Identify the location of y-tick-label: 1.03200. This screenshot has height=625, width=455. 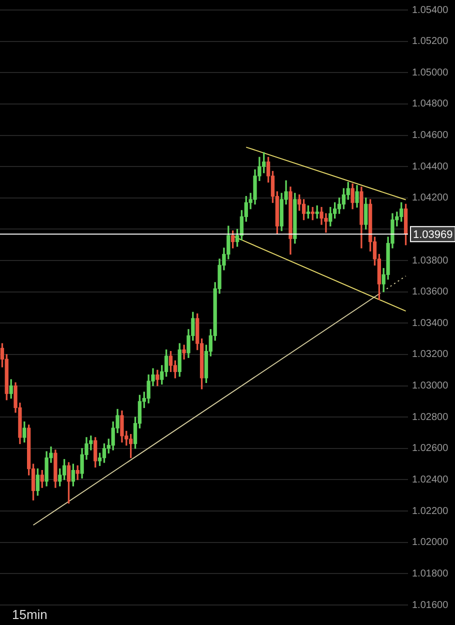
(430, 354).